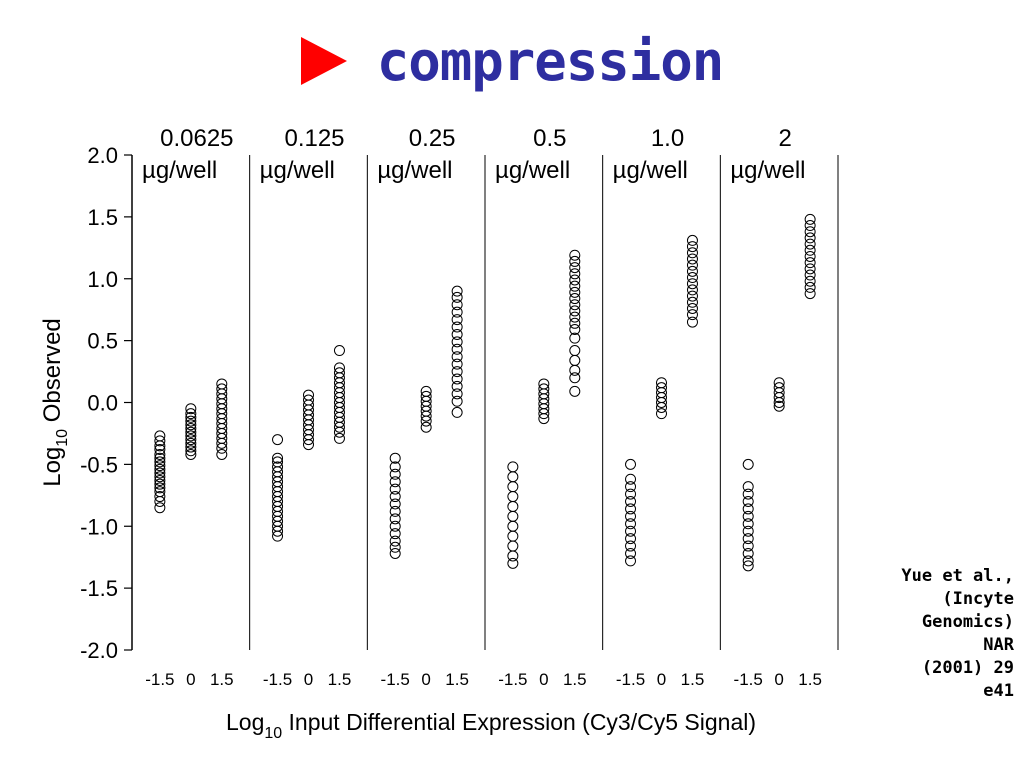 Image resolution: width=1024 pixels, height=768 pixels. What do you see at coordinates (967, 668) in the screenshot?
I see `citation-line: (2001) 29` at bounding box center [967, 668].